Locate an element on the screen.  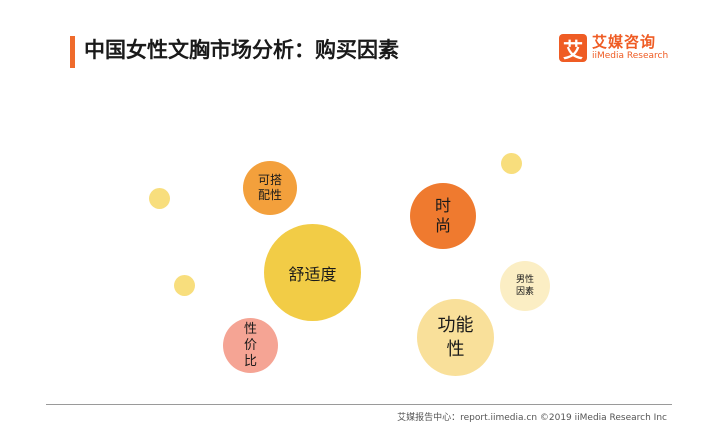
bubble-fashion-label: 时尚 is located at coordinates (442, 215).